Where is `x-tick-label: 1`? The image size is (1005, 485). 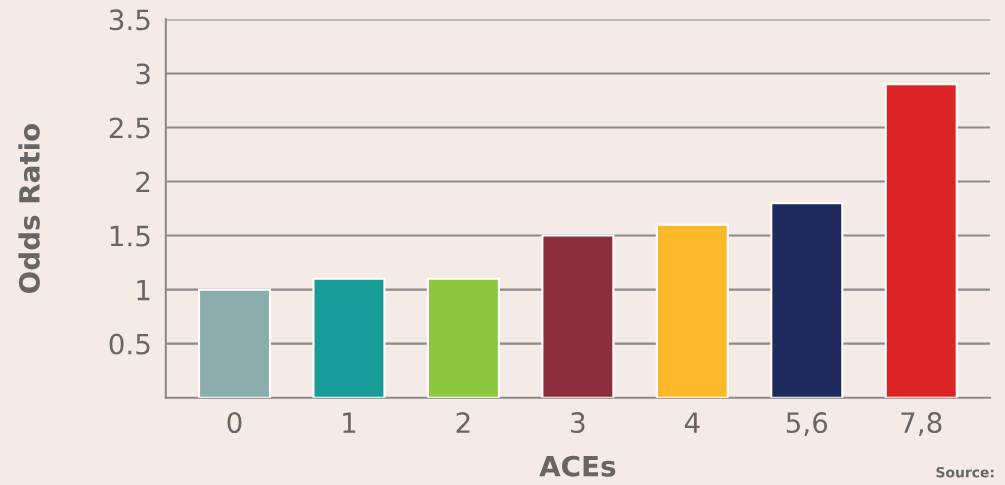 x-tick-label: 1 is located at coordinates (349, 422).